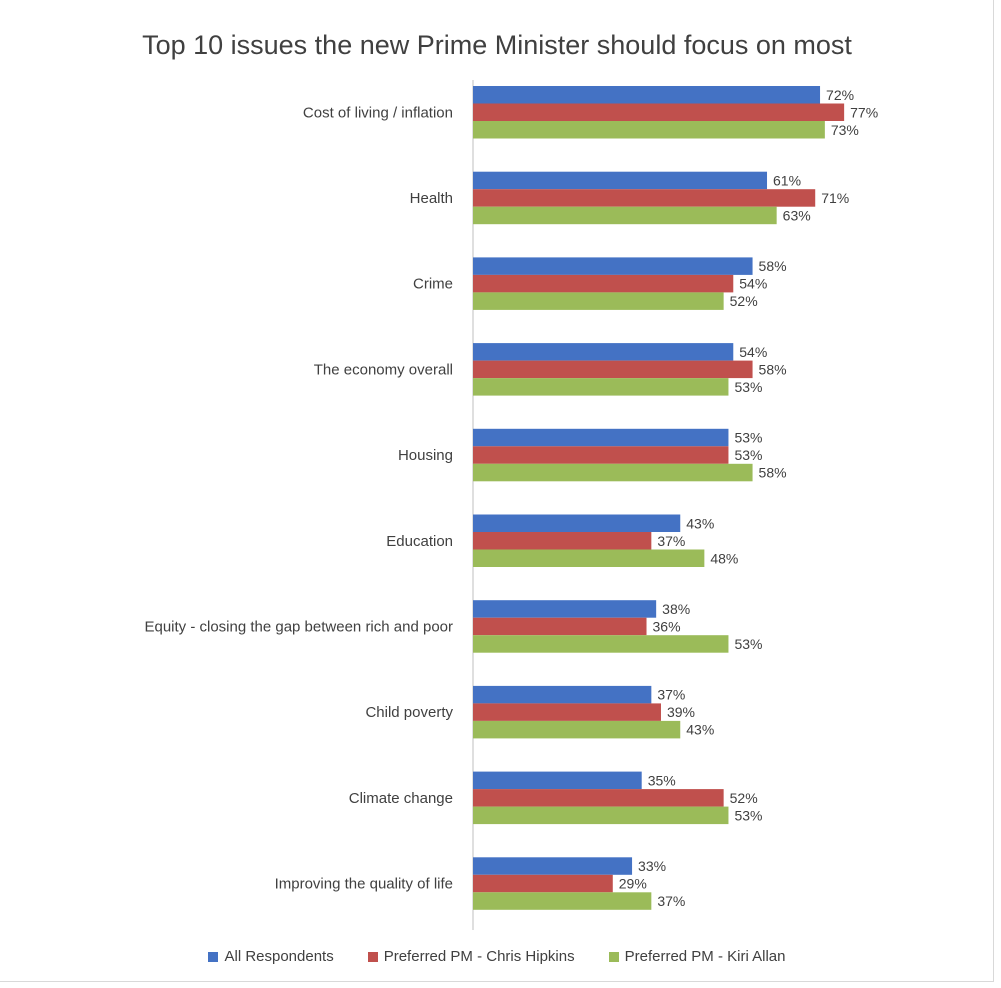 The width and height of the screenshot is (1001, 988). I want to click on category-label: Cost of living / inflation, so click(378, 112).